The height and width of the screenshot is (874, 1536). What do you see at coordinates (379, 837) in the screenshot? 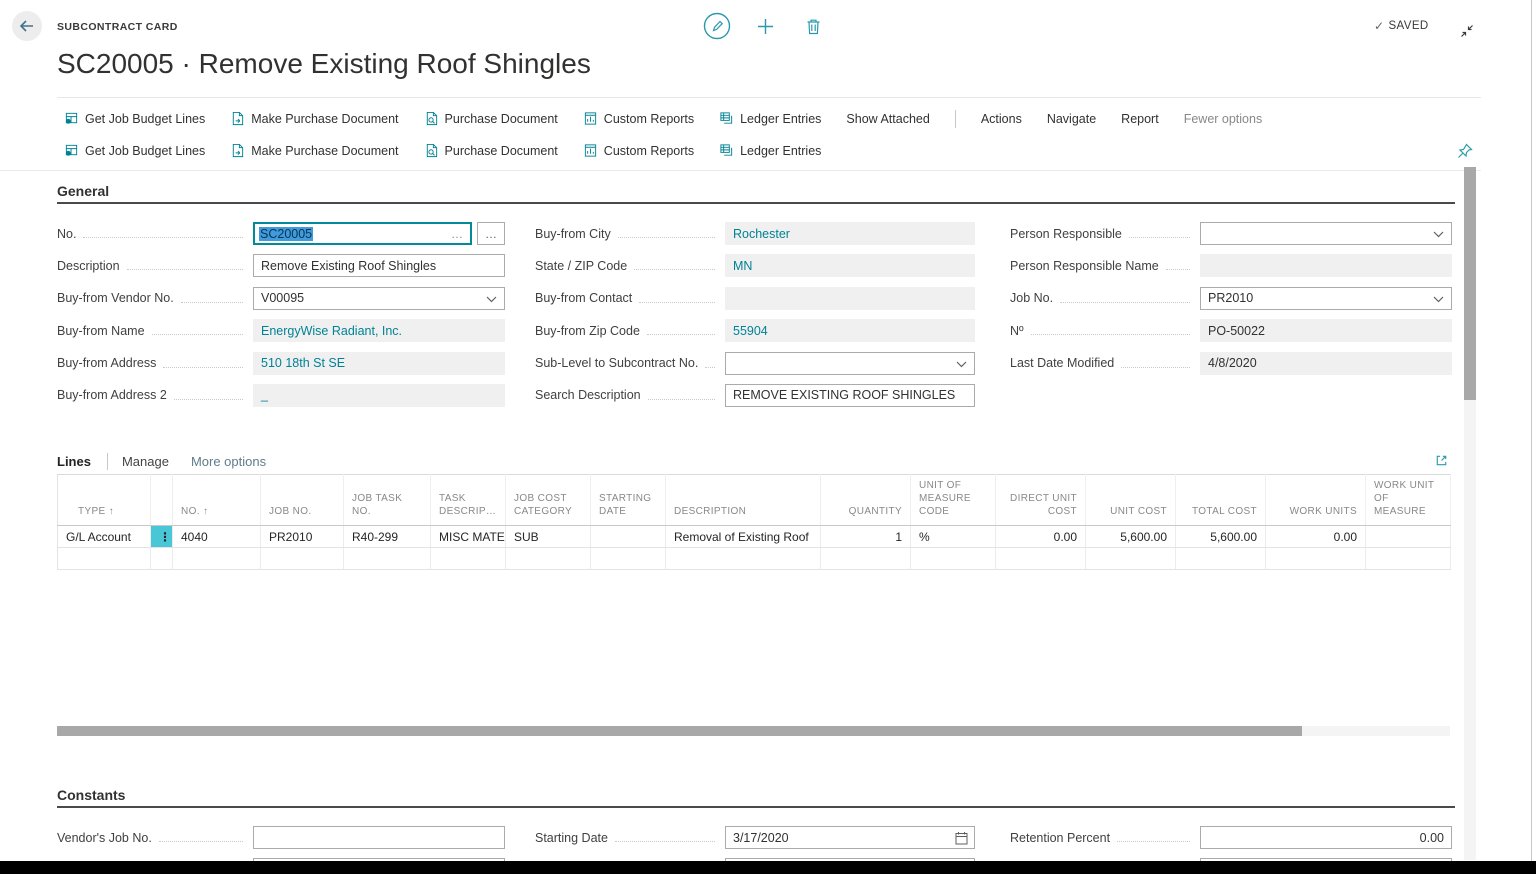
I see `vendors-job-no-input` at bounding box center [379, 837].